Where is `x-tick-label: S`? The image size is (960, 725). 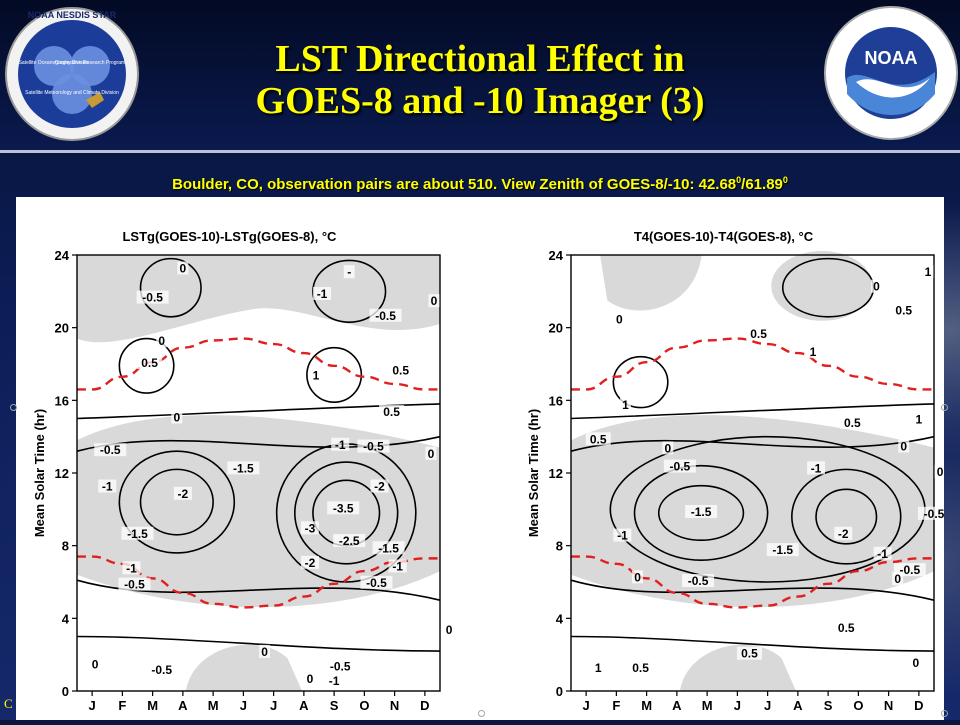 x-tick-label: S is located at coordinates (828, 705).